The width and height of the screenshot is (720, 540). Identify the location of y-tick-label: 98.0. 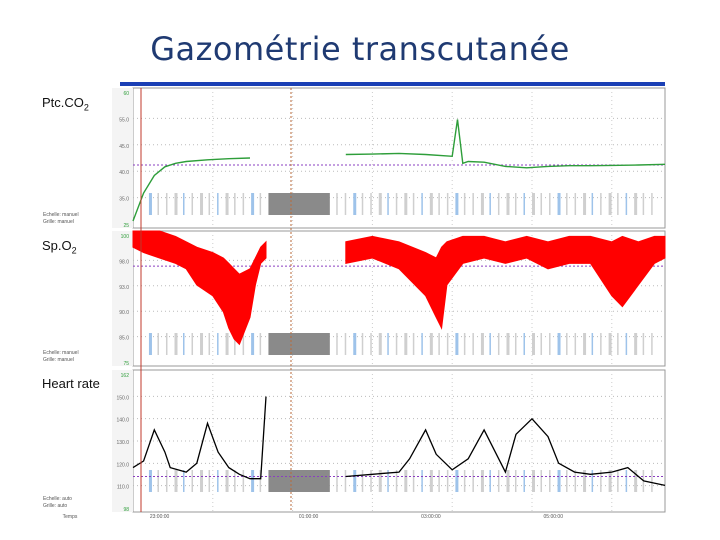
(124, 262).